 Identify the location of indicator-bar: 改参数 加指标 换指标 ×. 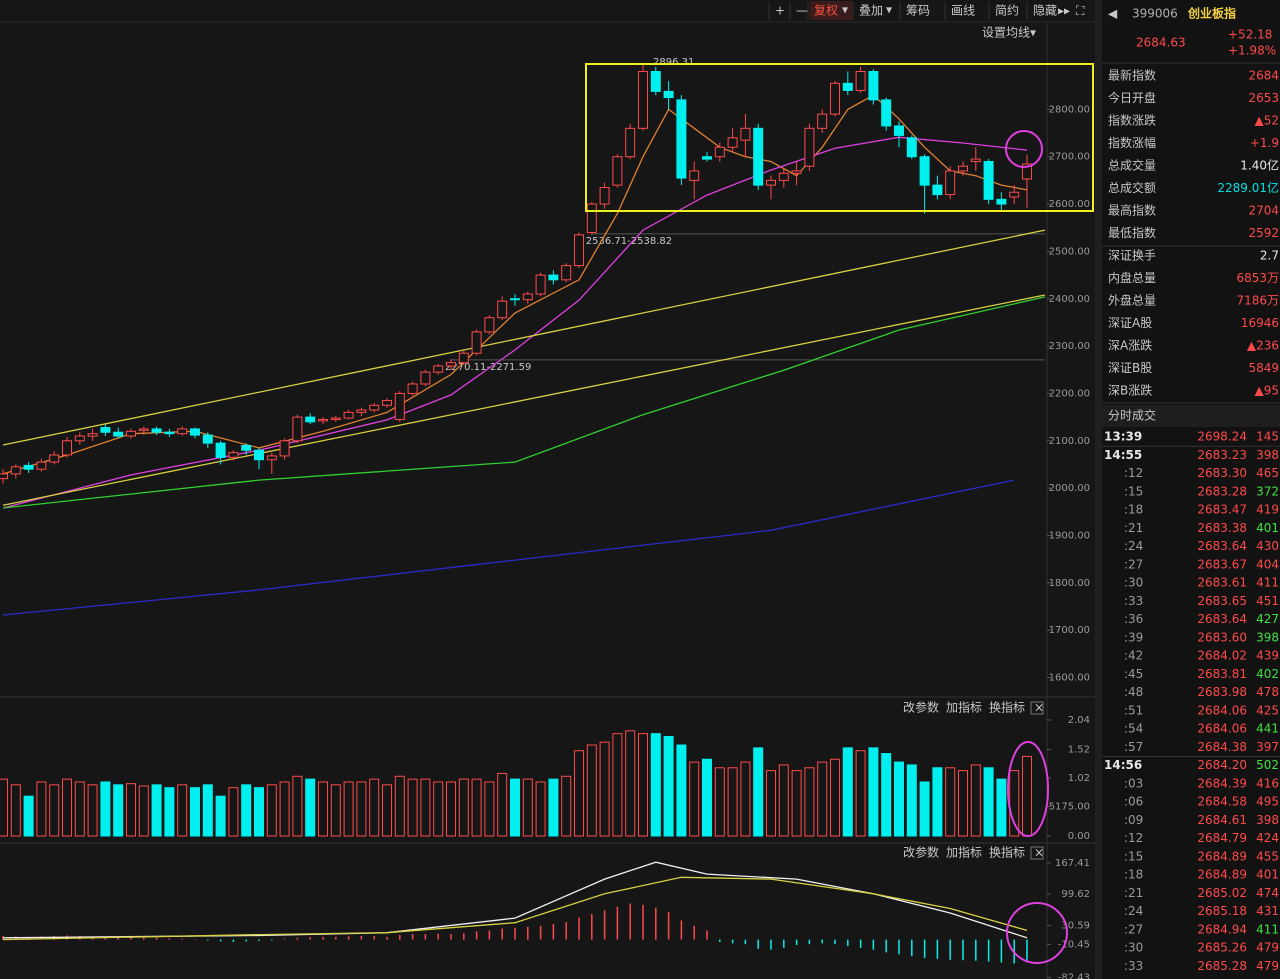
(973, 707).